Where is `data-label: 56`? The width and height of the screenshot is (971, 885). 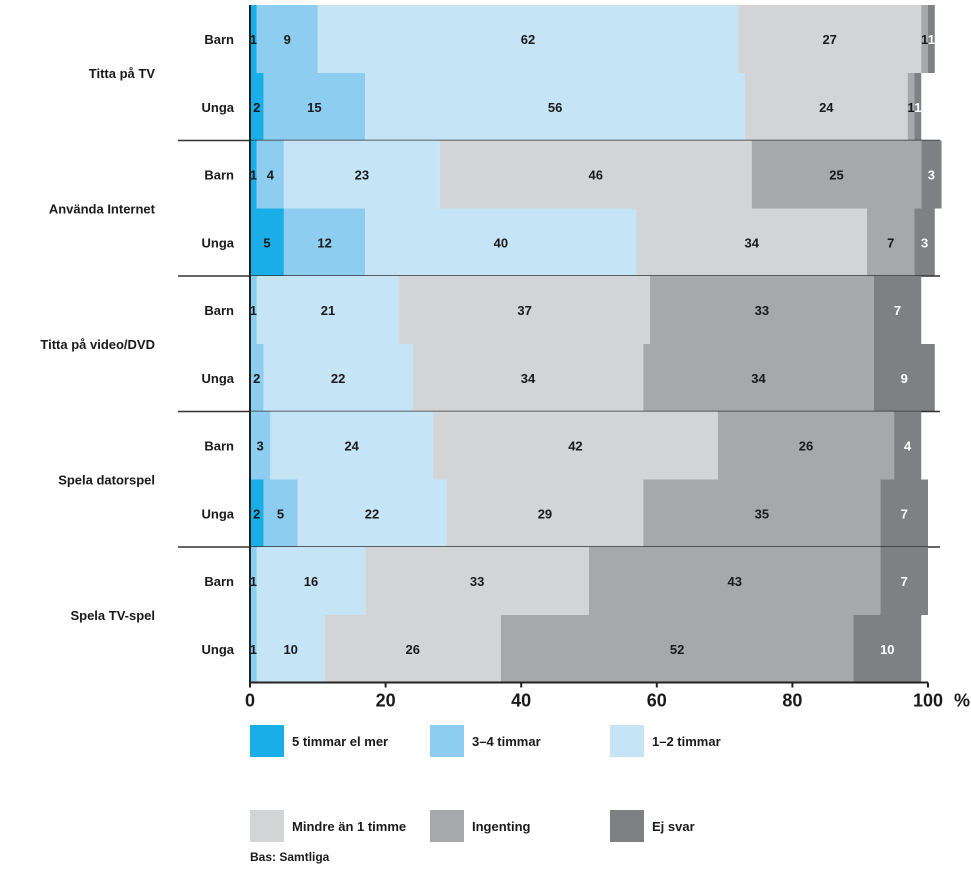
data-label: 56 is located at coordinates (555, 107).